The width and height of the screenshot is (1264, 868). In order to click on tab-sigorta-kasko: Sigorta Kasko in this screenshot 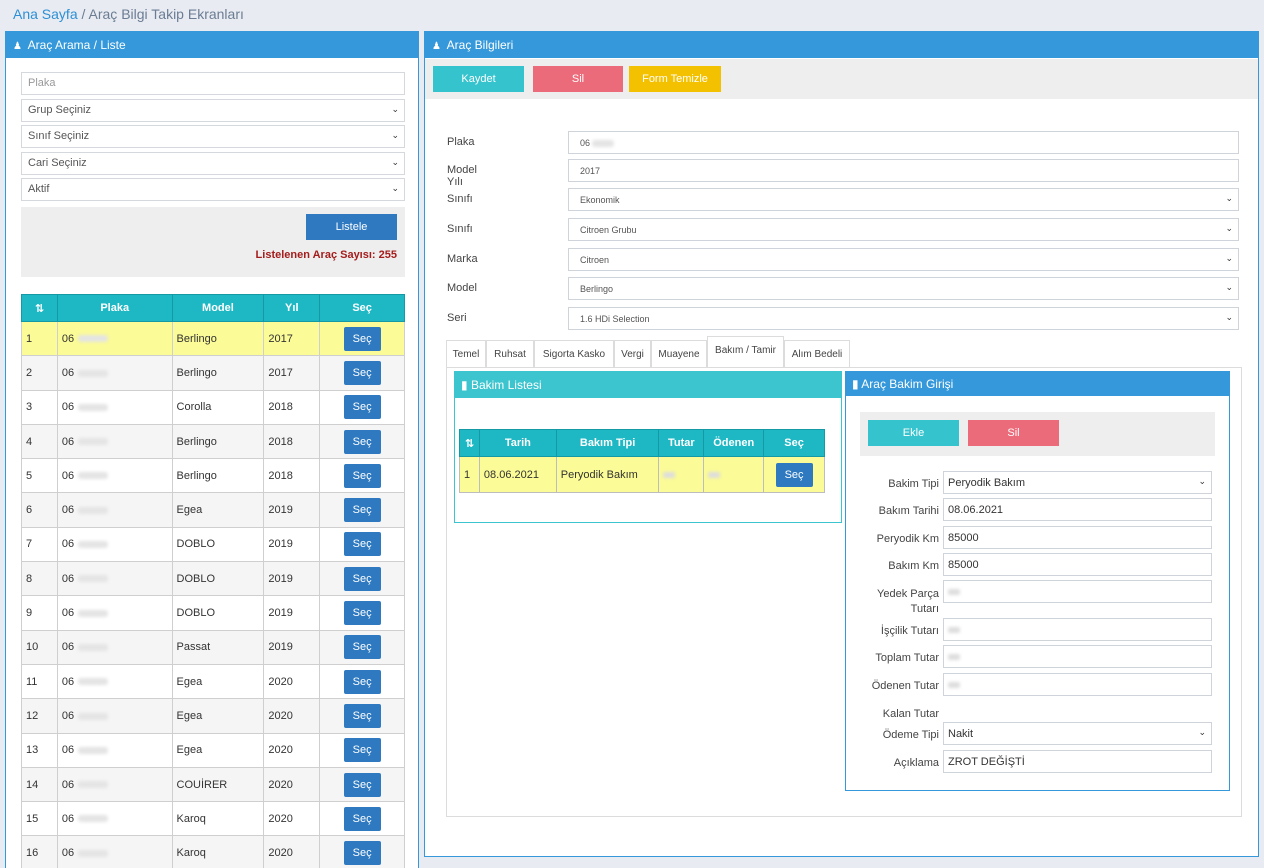, I will do `click(574, 354)`.